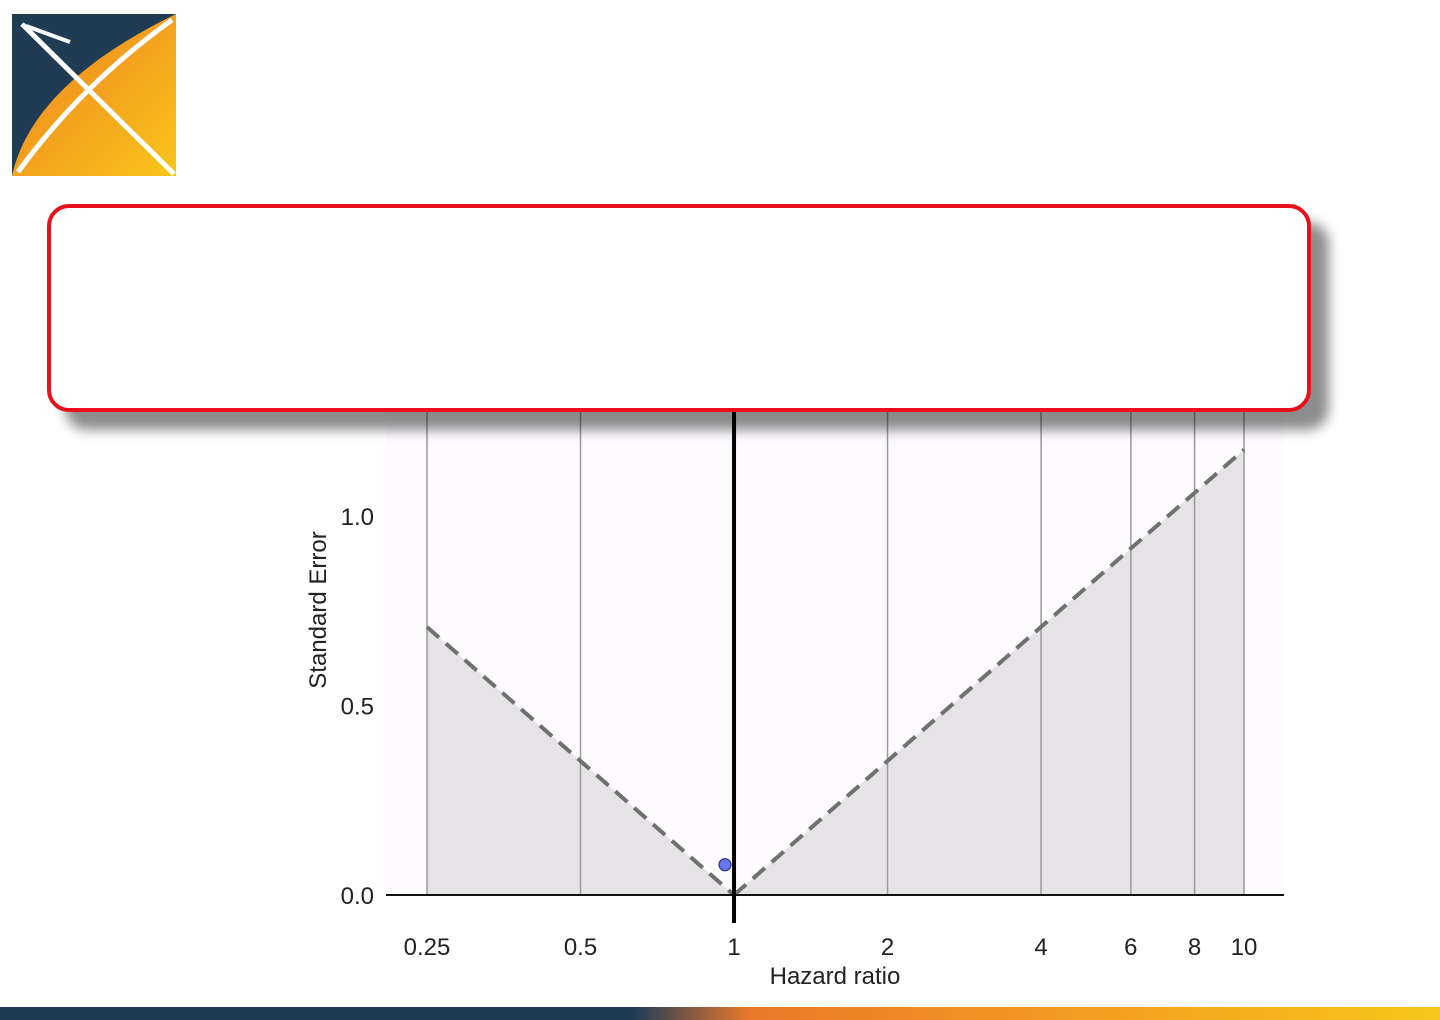  What do you see at coordinates (580, 761) in the screenshot?
I see `boundary-line-left` at bounding box center [580, 761].